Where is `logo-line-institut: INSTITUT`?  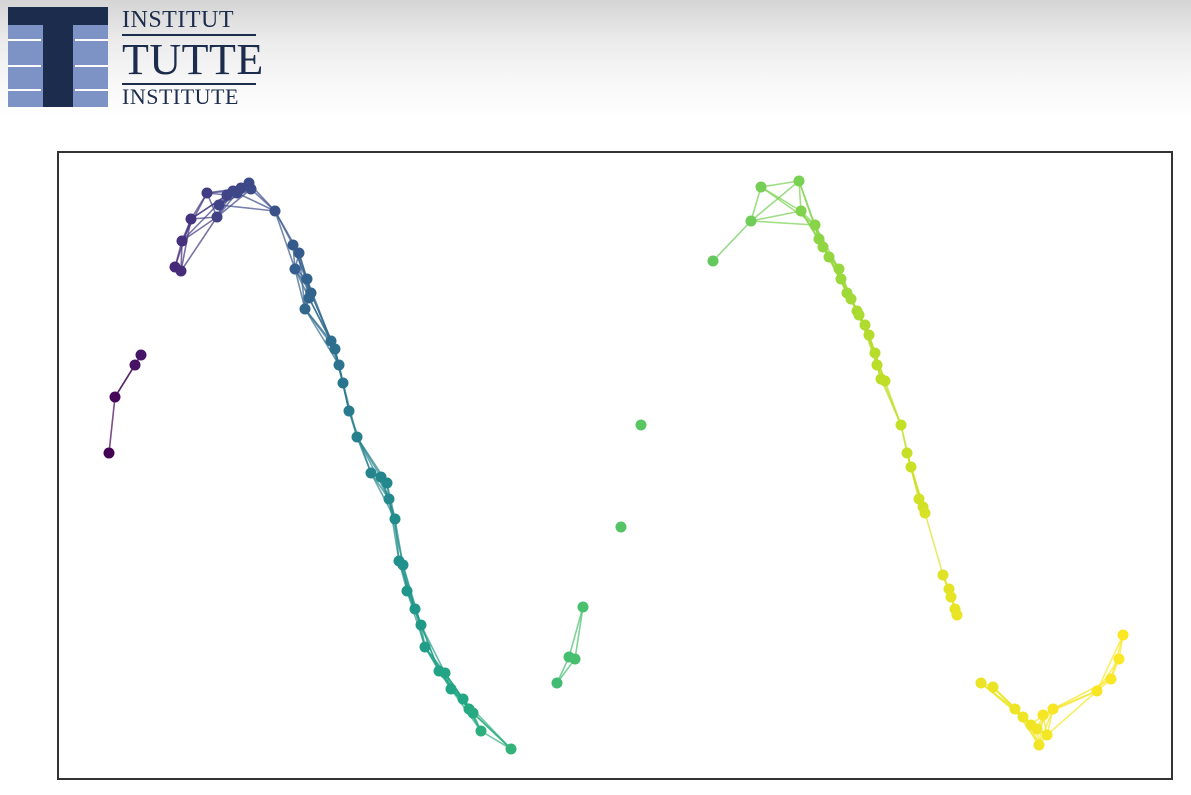
logo-line-institut: INSTITUT is located at coordinates (178, 20).